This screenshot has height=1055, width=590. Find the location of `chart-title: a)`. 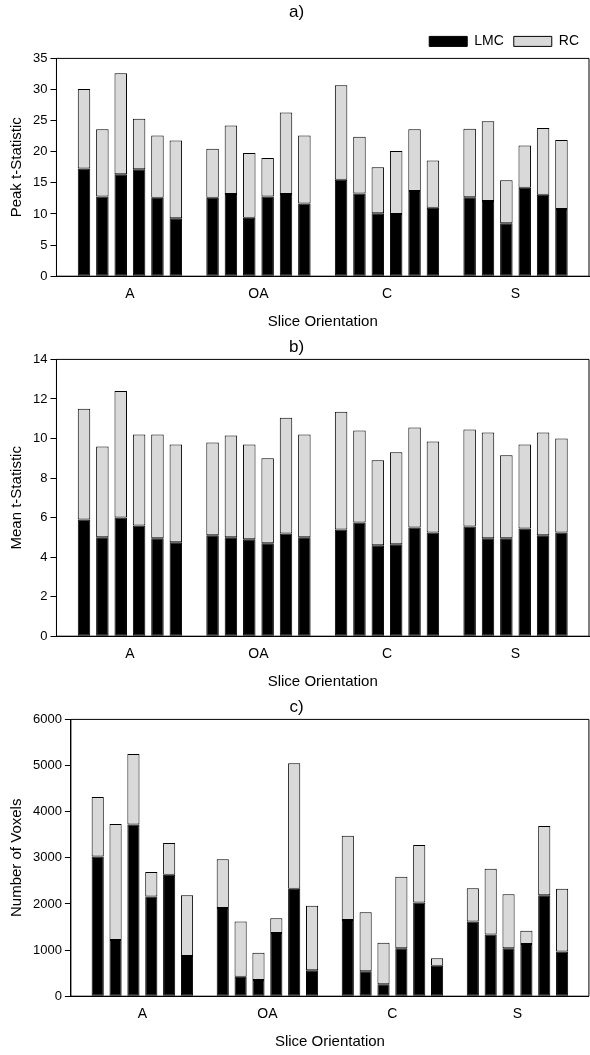

chart-title: a) is located at coordinates (296, 11).